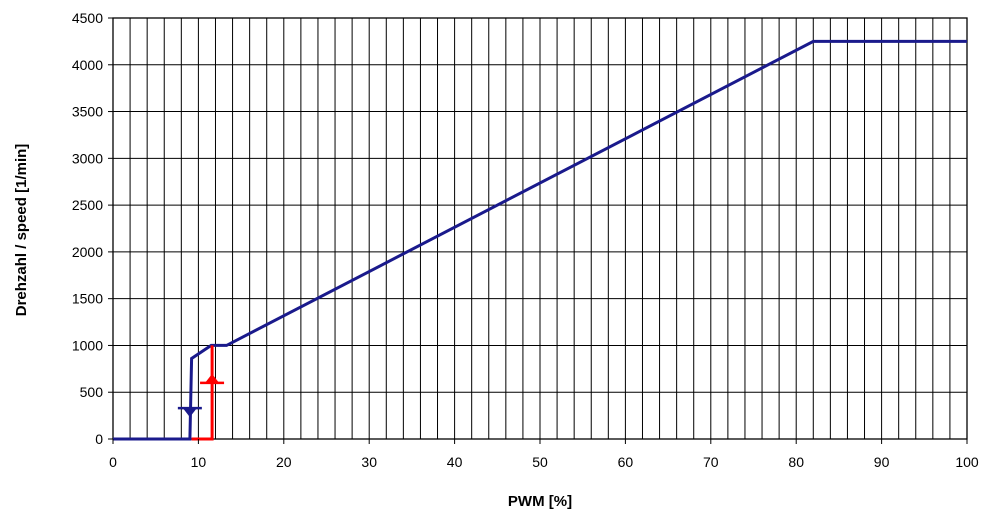  I want to click on y-tick-label: 3000, so click(87, 158).